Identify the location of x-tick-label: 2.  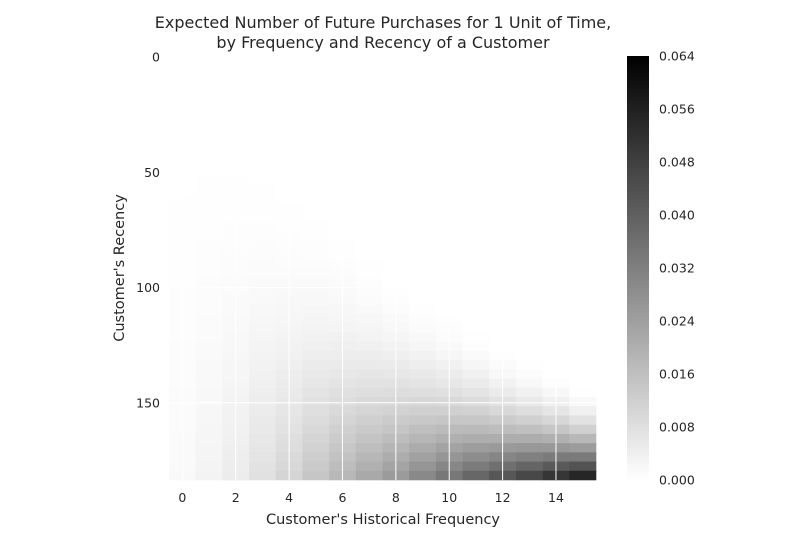
(236, 497).